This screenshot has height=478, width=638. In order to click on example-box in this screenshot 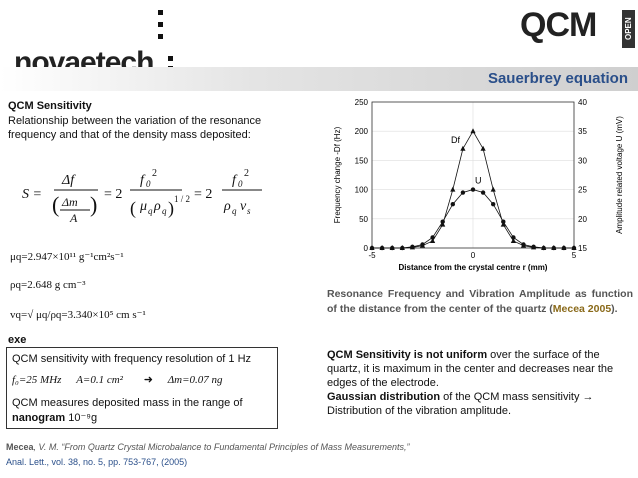, I will do `click(142, 388)`.